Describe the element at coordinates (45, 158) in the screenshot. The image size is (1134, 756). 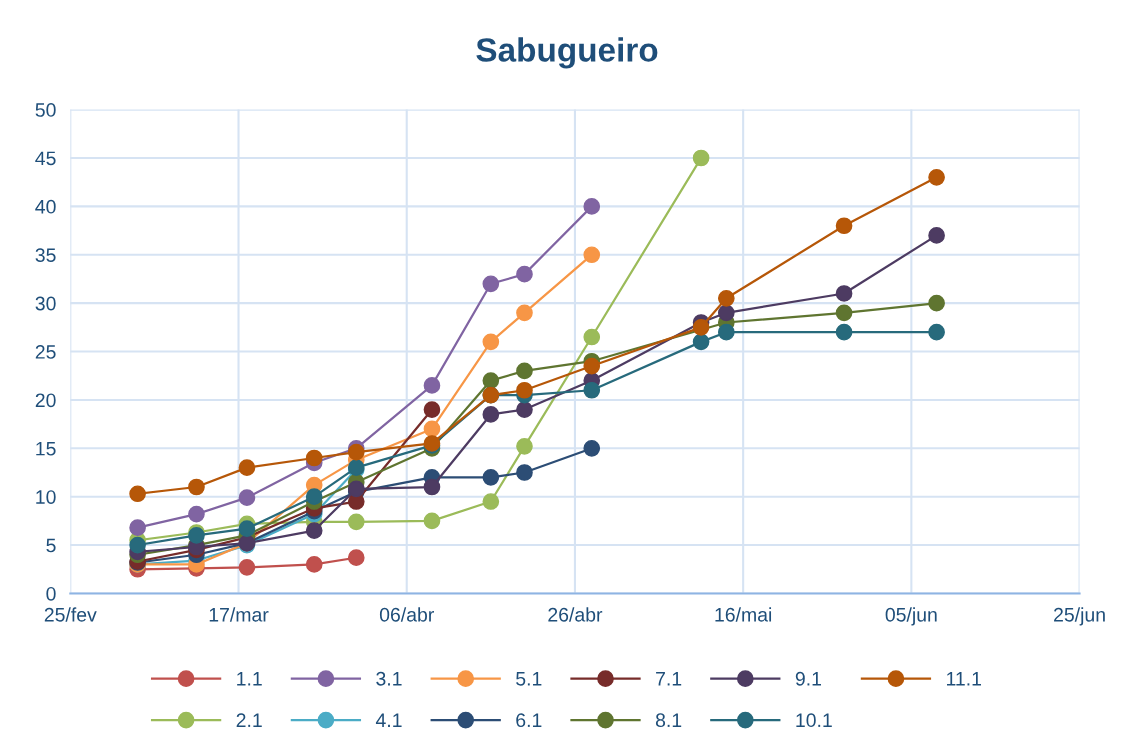
I see `y-tick-label: 45` at that location.